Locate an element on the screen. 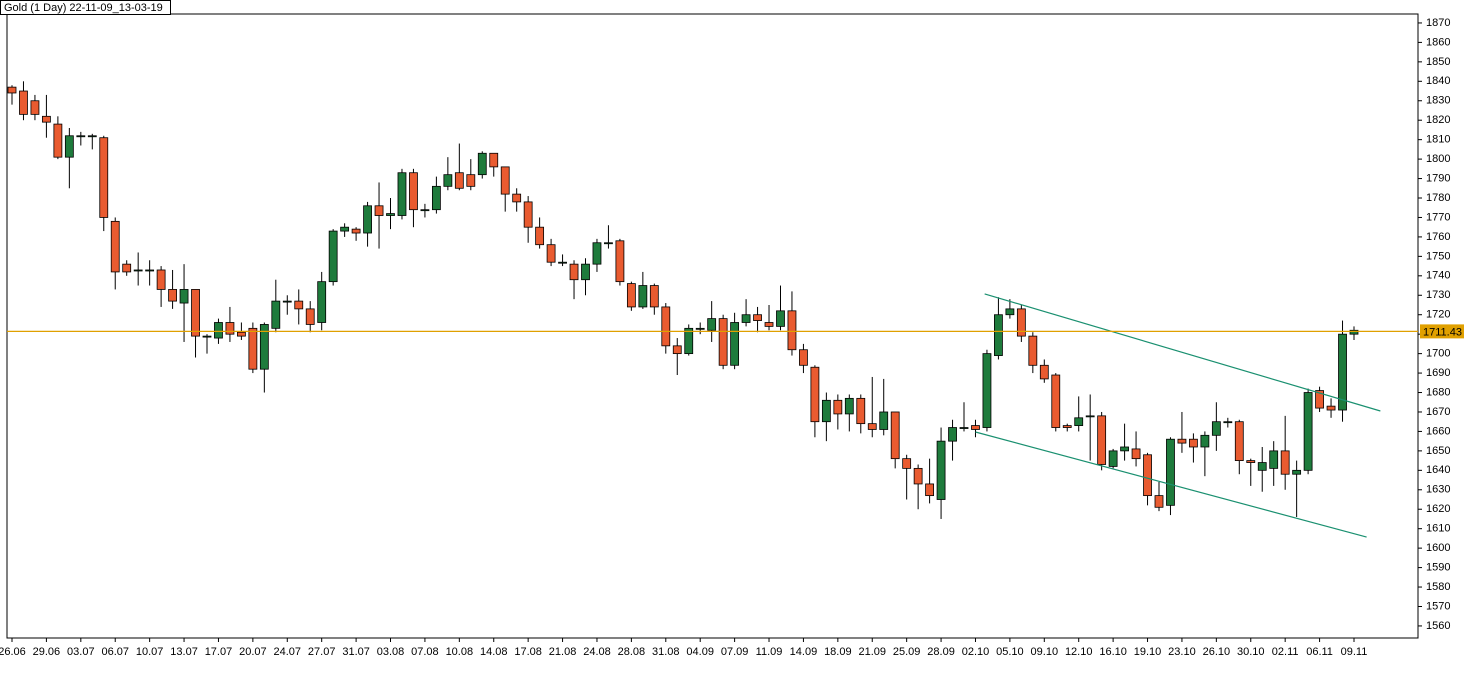 This screenshot has height=678, width=1474. x-tick-label: 04.09 is located at coordinates (700, 652).